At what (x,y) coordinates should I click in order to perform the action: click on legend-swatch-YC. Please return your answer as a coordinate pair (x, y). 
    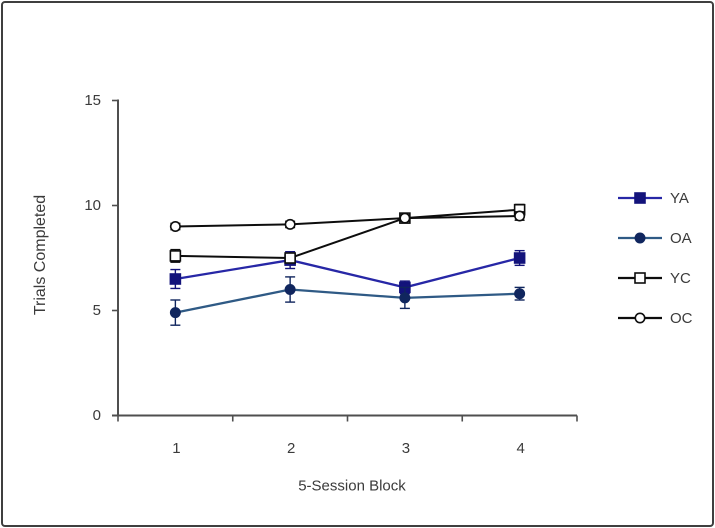
    Looking at the image, I should click on (640, 278).